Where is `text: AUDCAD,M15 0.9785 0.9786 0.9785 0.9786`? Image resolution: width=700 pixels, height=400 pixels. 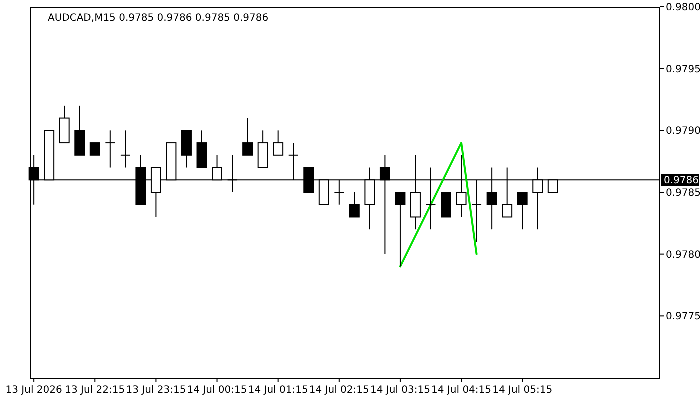 text: AUDCAD,M15 0.9785 0.9786 0.9785 0.9786 is located at coordinates (158, 18).